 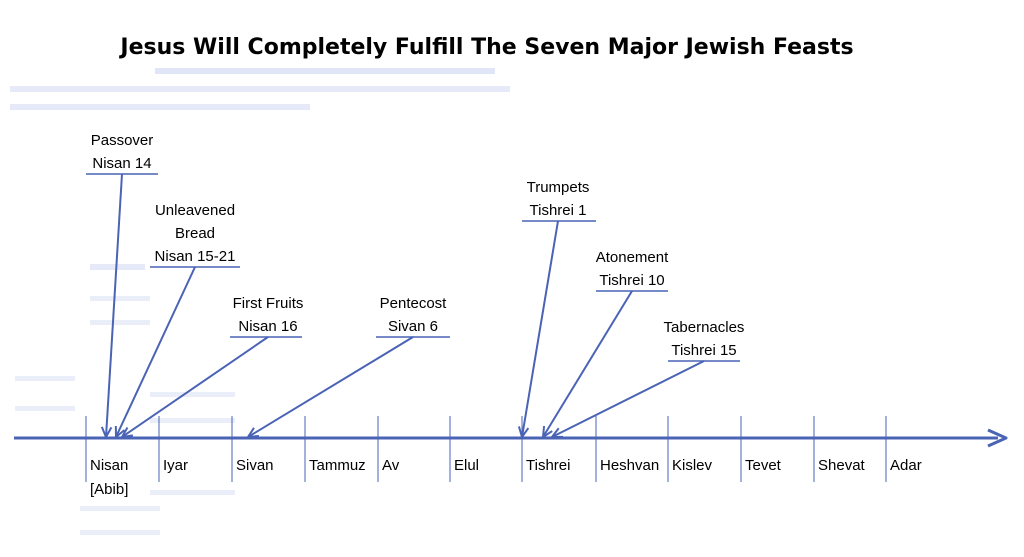 I want to click on month-label: Adar, so click(x=906, y=465).